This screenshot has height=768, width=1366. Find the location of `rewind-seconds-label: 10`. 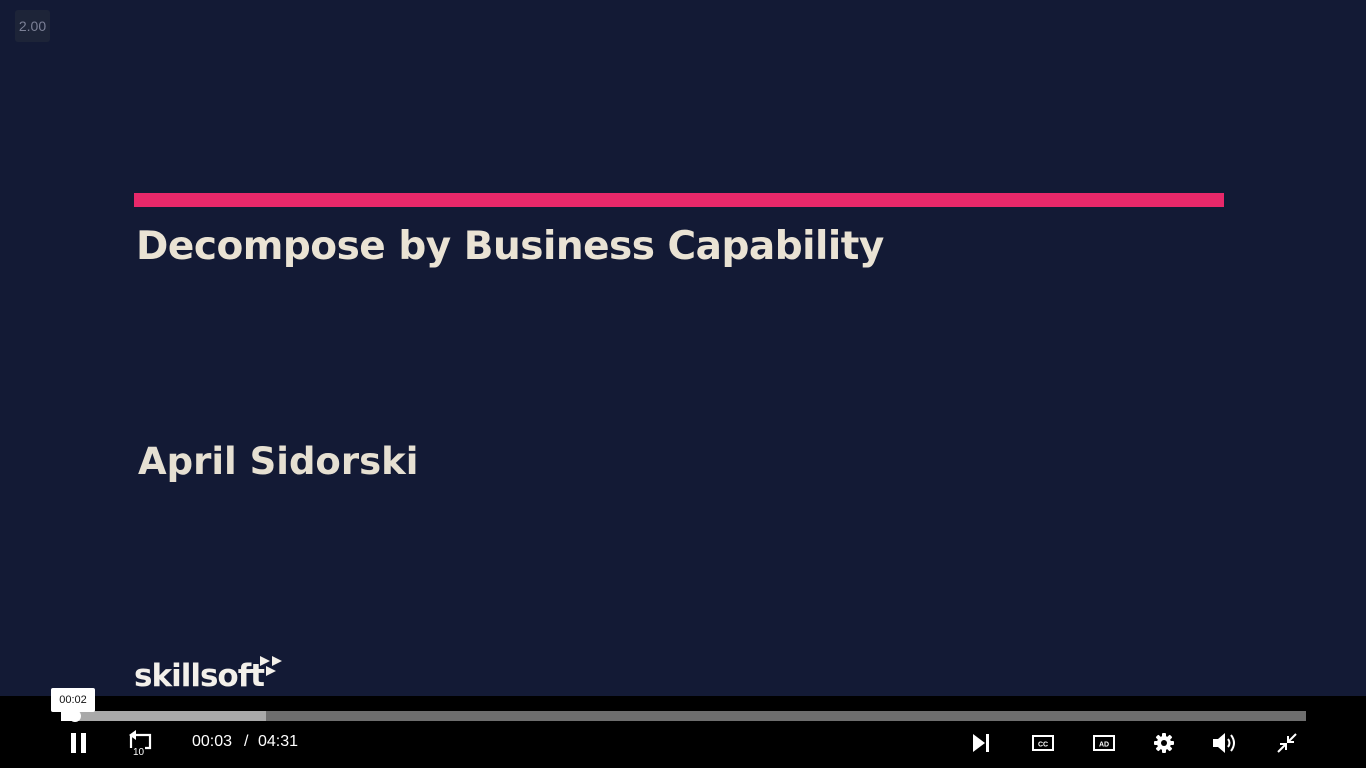

rewind-seconds-label: 10 is located at coordinates (139, 752).